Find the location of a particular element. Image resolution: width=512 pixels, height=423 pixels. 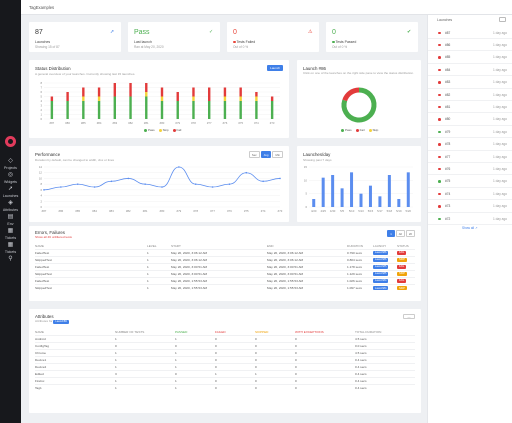

table-row: Chrome 1 1 0 0 0 4.5 secs is located at coordinates (225, 352).